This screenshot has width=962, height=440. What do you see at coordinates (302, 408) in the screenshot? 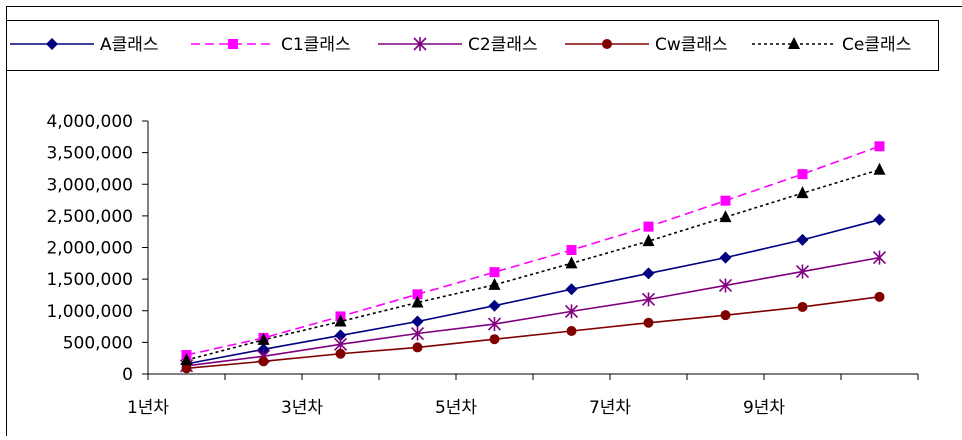
I see `x-tick-label: 3년차` at bounding box center [302, 408].